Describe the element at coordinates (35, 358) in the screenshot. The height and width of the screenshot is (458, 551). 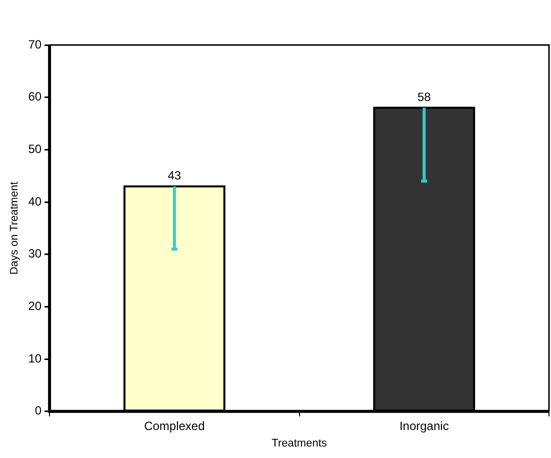
I see `y-tick-label: 10` at that location.